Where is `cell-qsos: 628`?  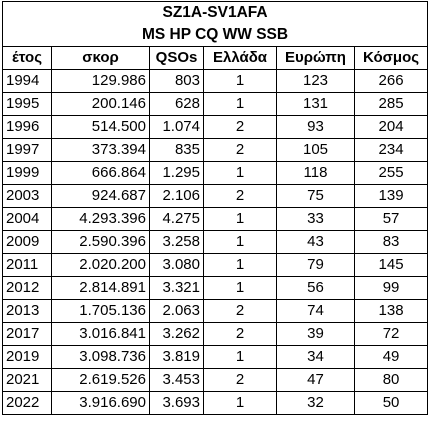 cell-qsos: 628 is located at coordinates (176, 104).